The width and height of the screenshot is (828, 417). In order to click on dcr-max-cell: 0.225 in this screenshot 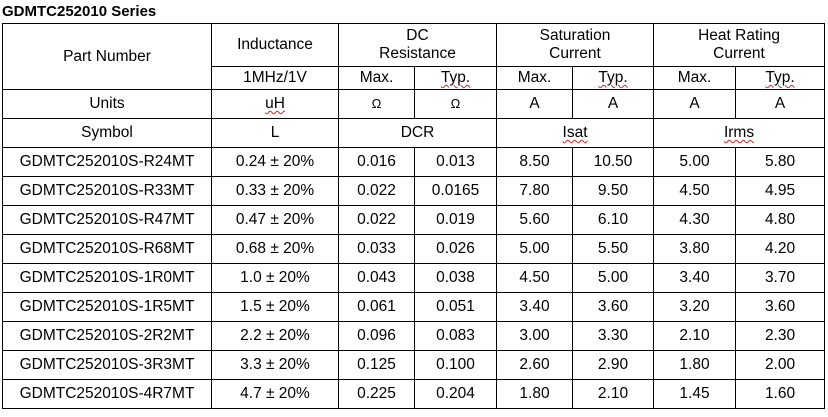, I will do `click(376, 394)`.